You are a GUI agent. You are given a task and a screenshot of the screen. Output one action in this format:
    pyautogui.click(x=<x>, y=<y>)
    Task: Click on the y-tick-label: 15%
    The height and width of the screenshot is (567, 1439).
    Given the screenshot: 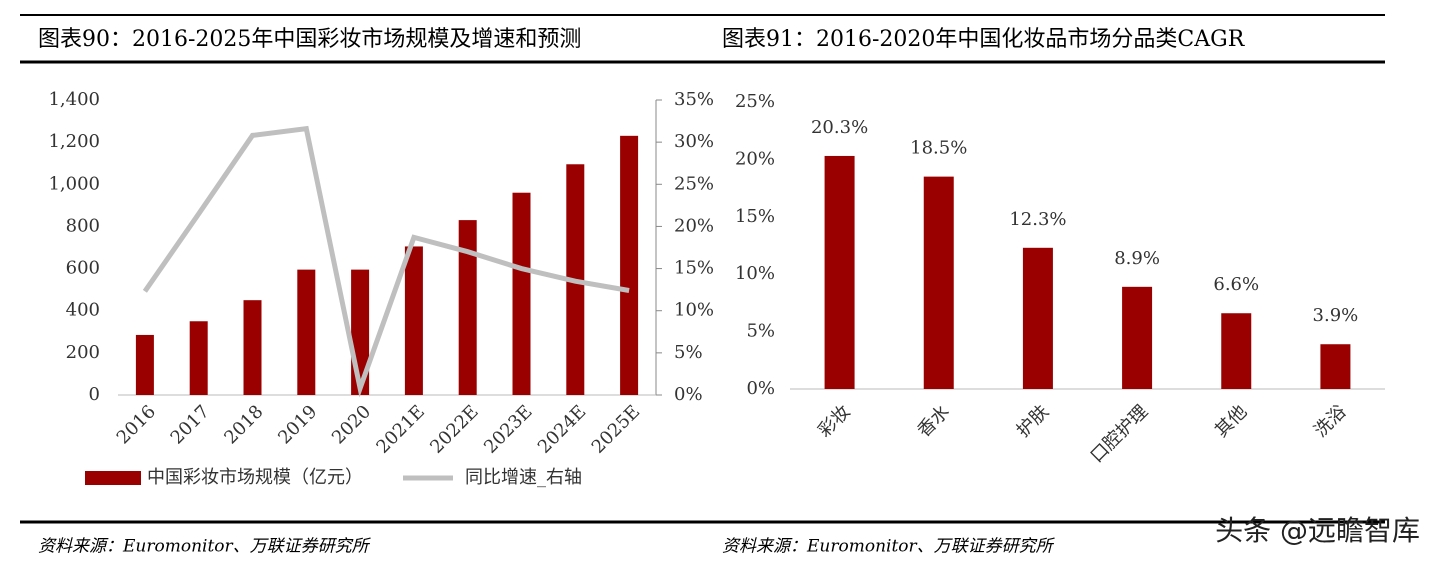 What is the action you would take?
    pyautogui.click(x=755, y=216)
    